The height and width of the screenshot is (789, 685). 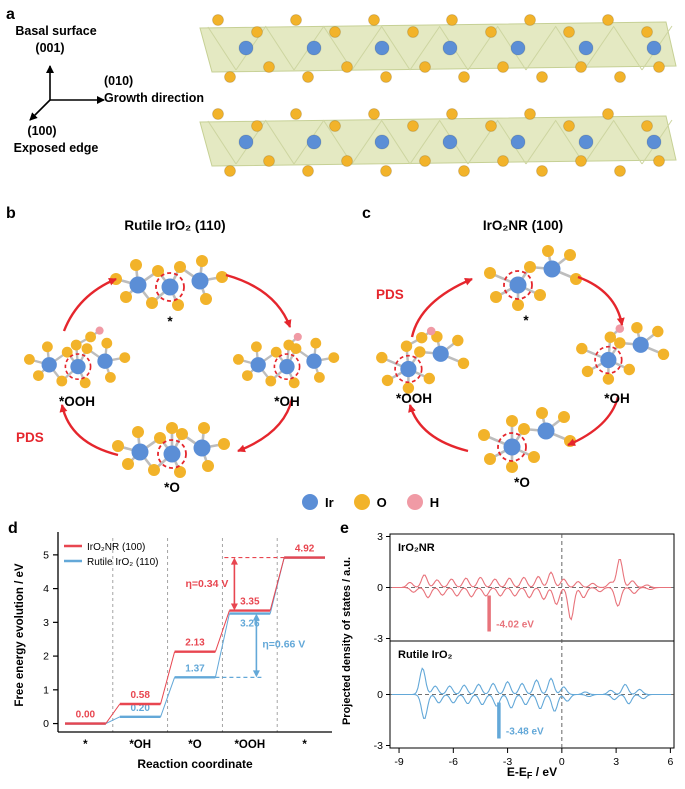 I want to click on site-label-ooh-c: *OOH, so click(x=413, y=398).